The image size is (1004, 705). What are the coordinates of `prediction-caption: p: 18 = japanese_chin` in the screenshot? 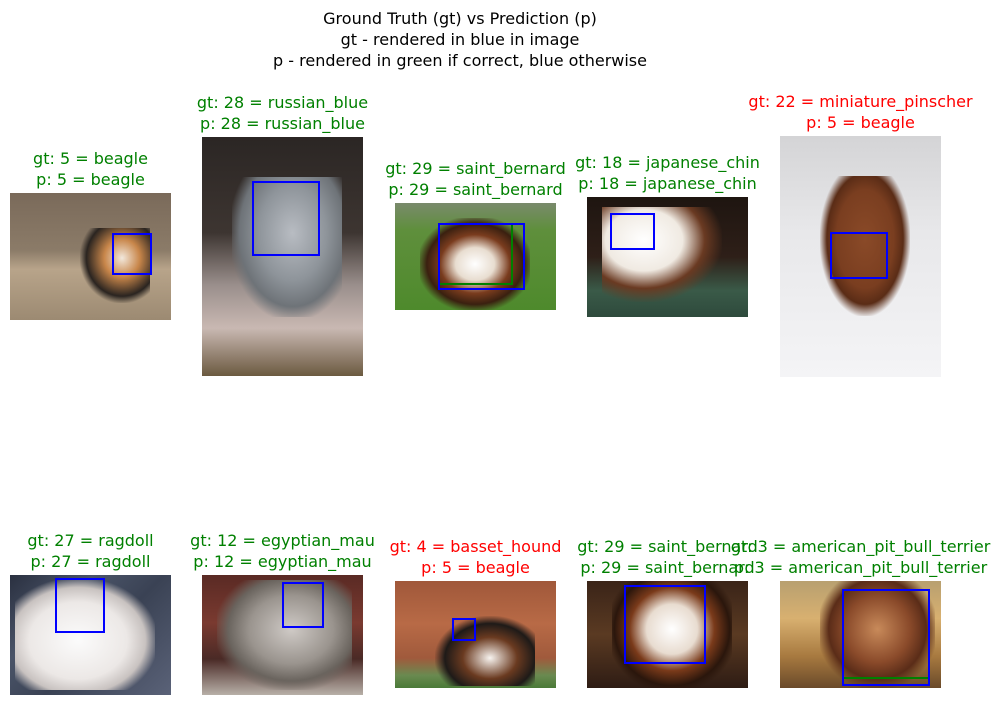 It's located at (667, 183).